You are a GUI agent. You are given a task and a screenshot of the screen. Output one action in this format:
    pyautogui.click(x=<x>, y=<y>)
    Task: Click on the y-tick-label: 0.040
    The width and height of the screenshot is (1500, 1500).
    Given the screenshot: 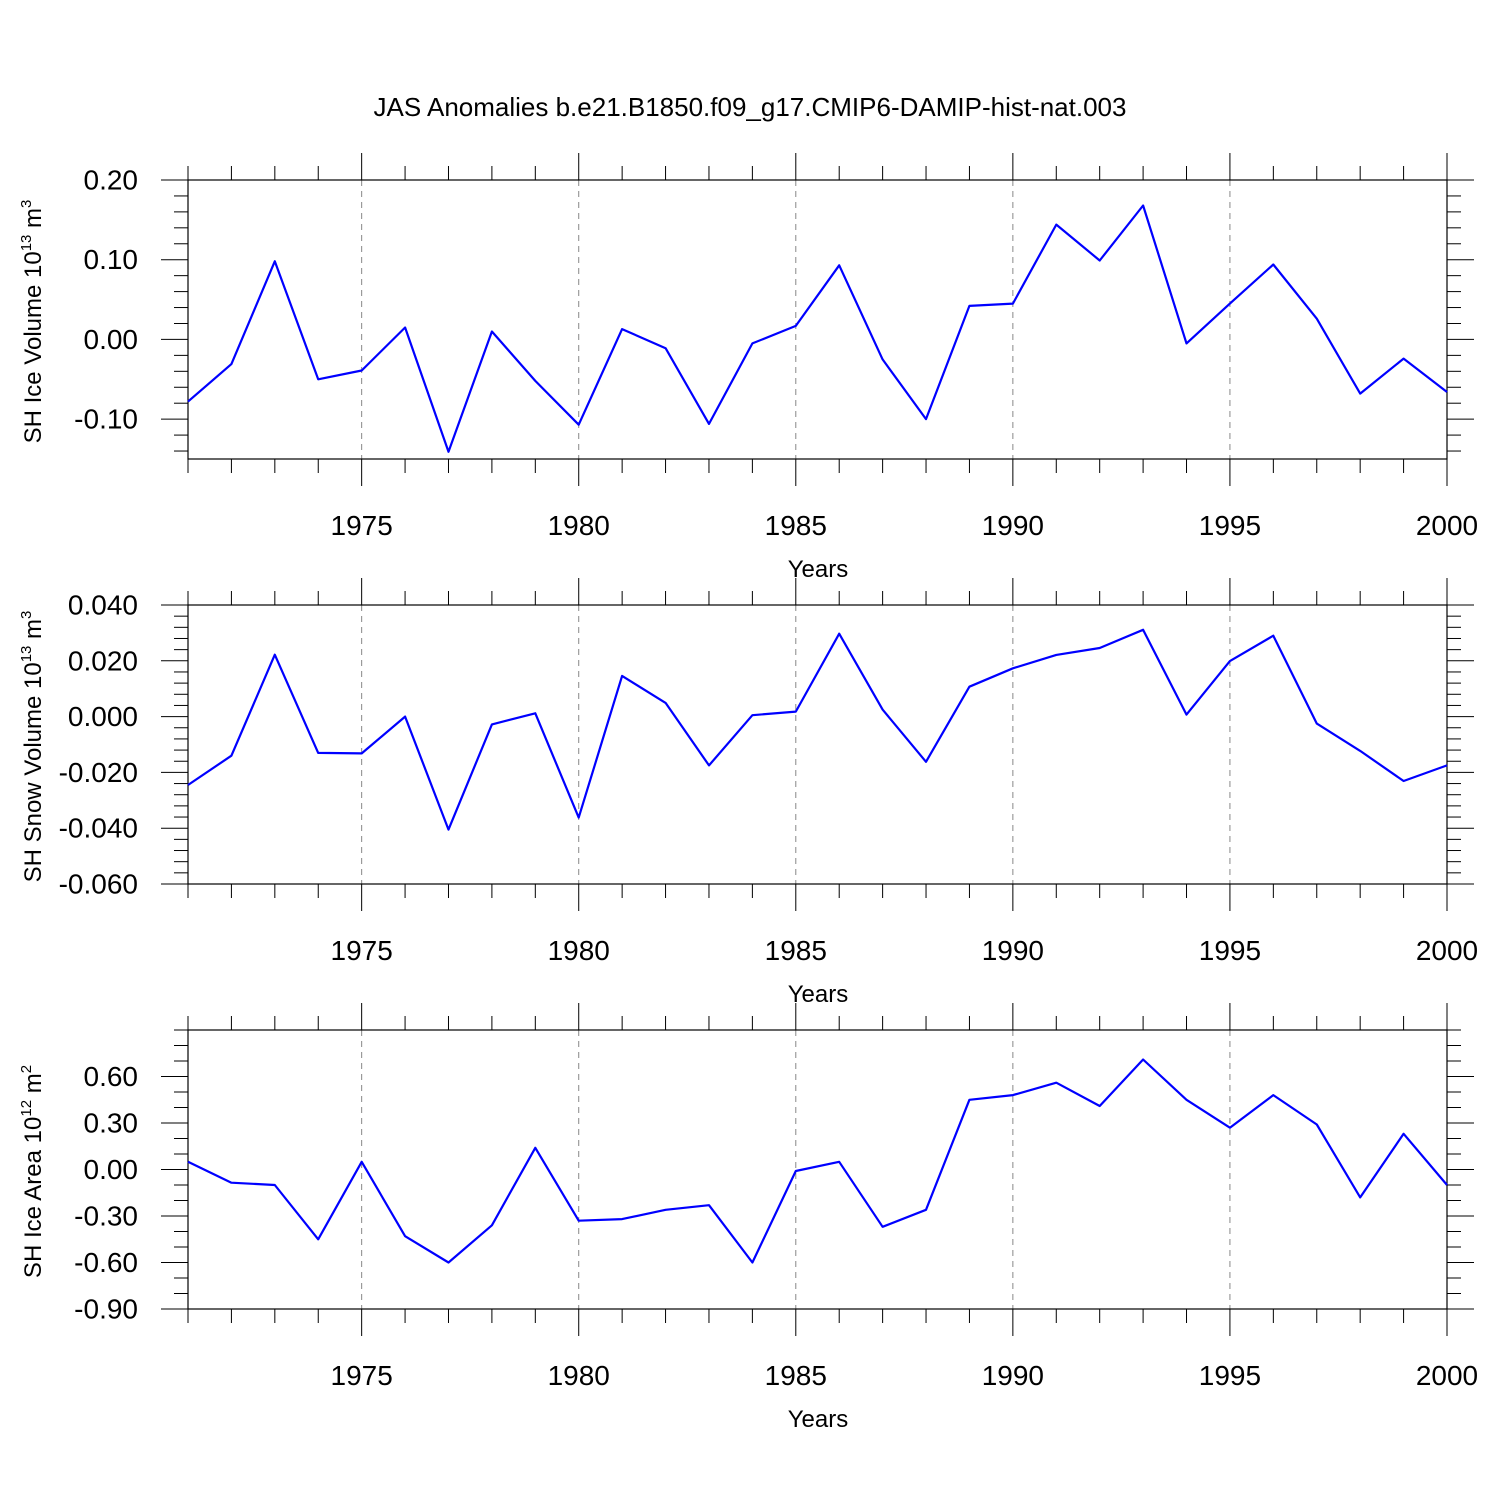 What is the action you would take?
    pyautogui.click(x=103, y=605)
    